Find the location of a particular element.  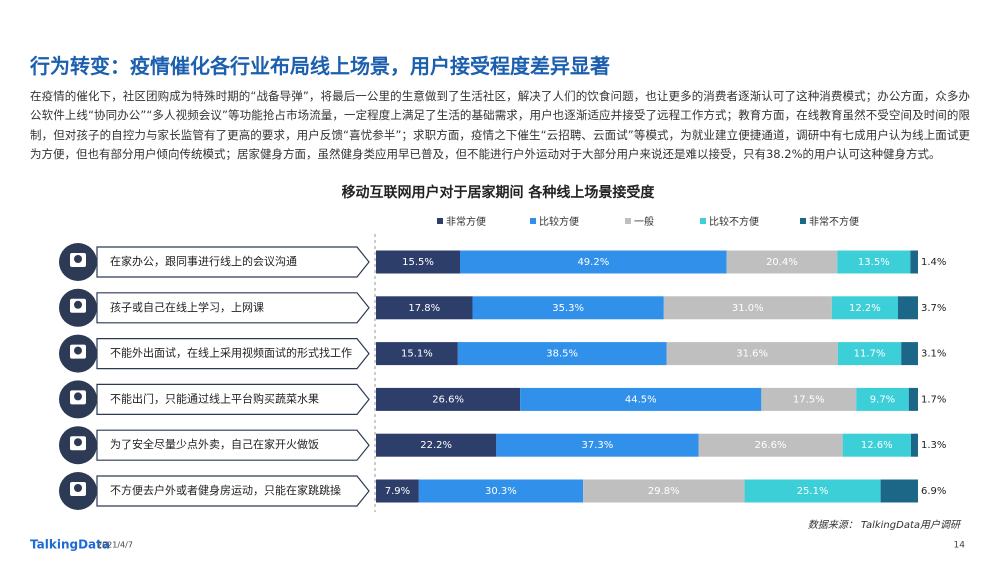

value-label: 3.1% is located at coordinates (933, 354).